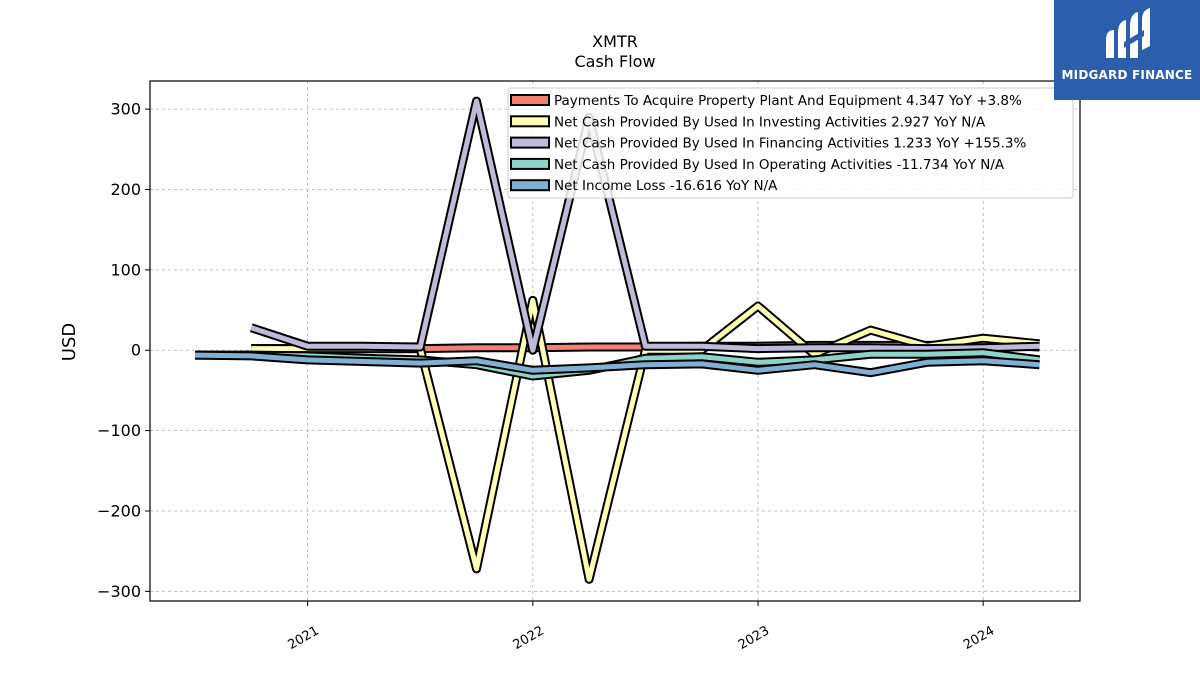 The image size is (1200, 675). Describe the element at coordinates (69, 342) in the screenshot. I see `y-axis-label: USD` at that location.